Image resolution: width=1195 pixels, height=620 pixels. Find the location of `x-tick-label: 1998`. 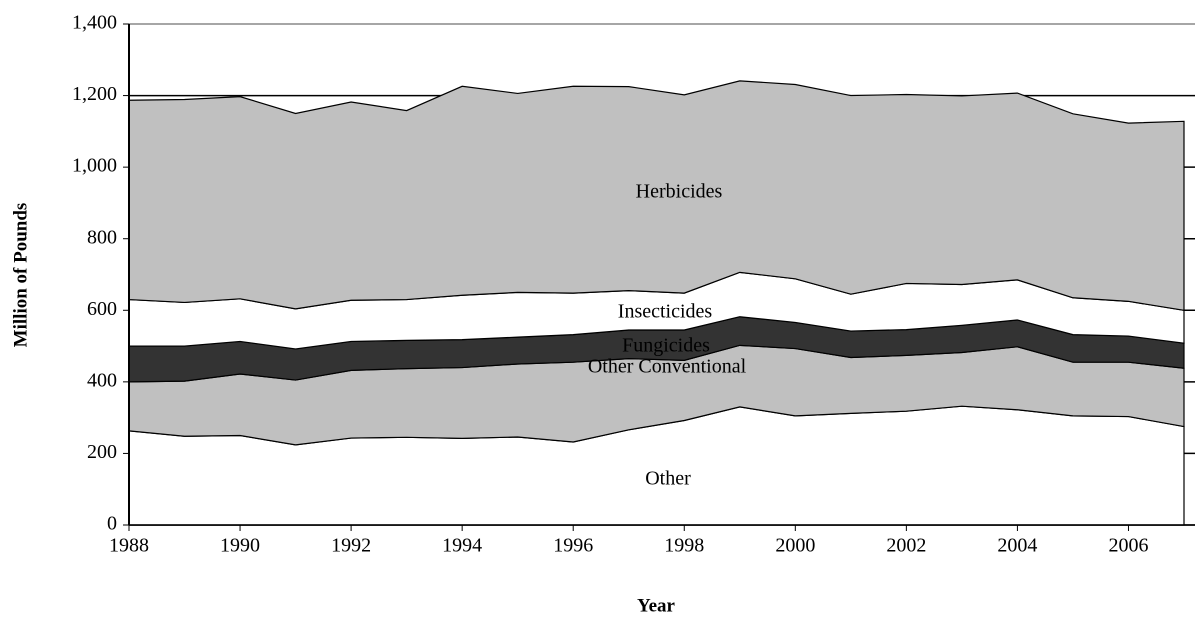

x-tick-label: 1998 is located at coordinates (684, 546).